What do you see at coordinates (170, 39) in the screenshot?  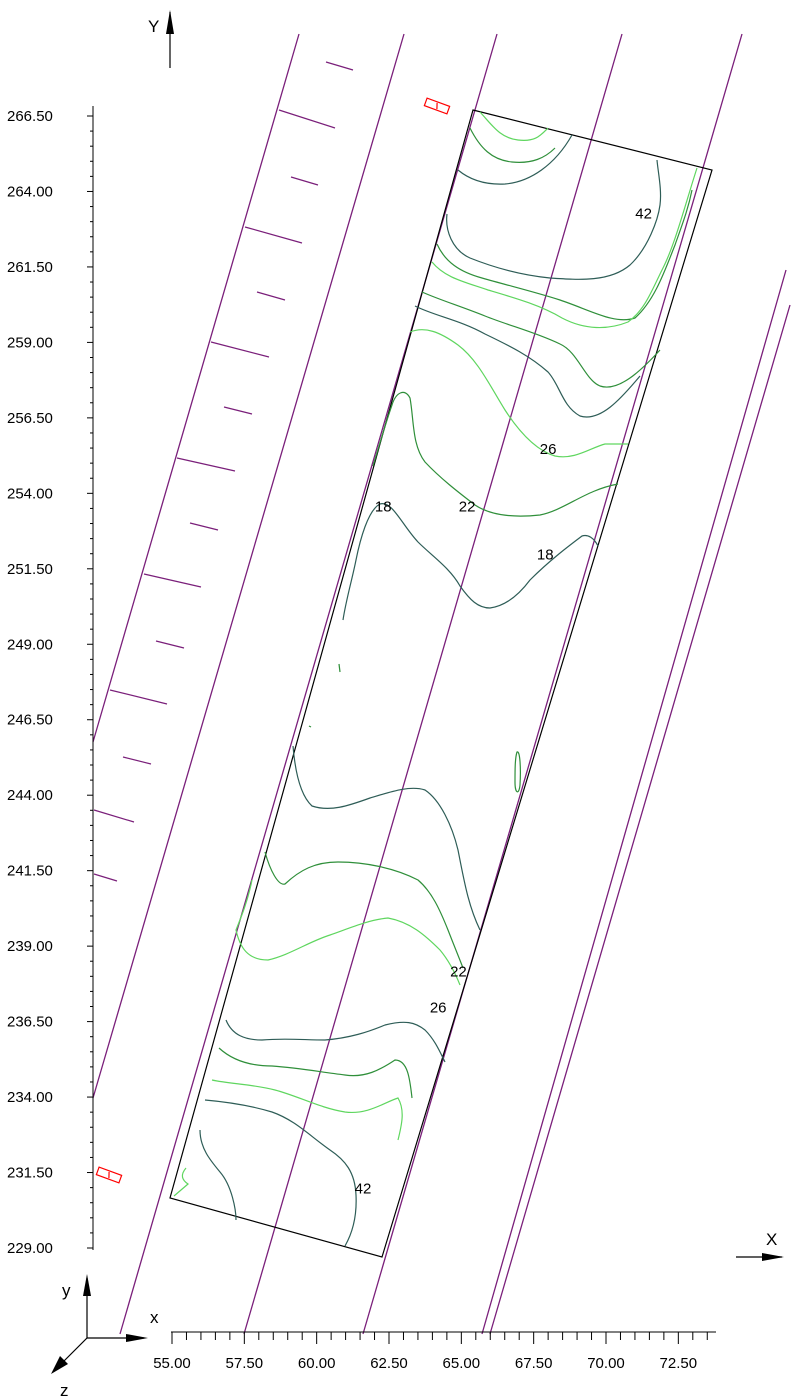 I see `y-axis-arrow` at bounding box center [170, 39].